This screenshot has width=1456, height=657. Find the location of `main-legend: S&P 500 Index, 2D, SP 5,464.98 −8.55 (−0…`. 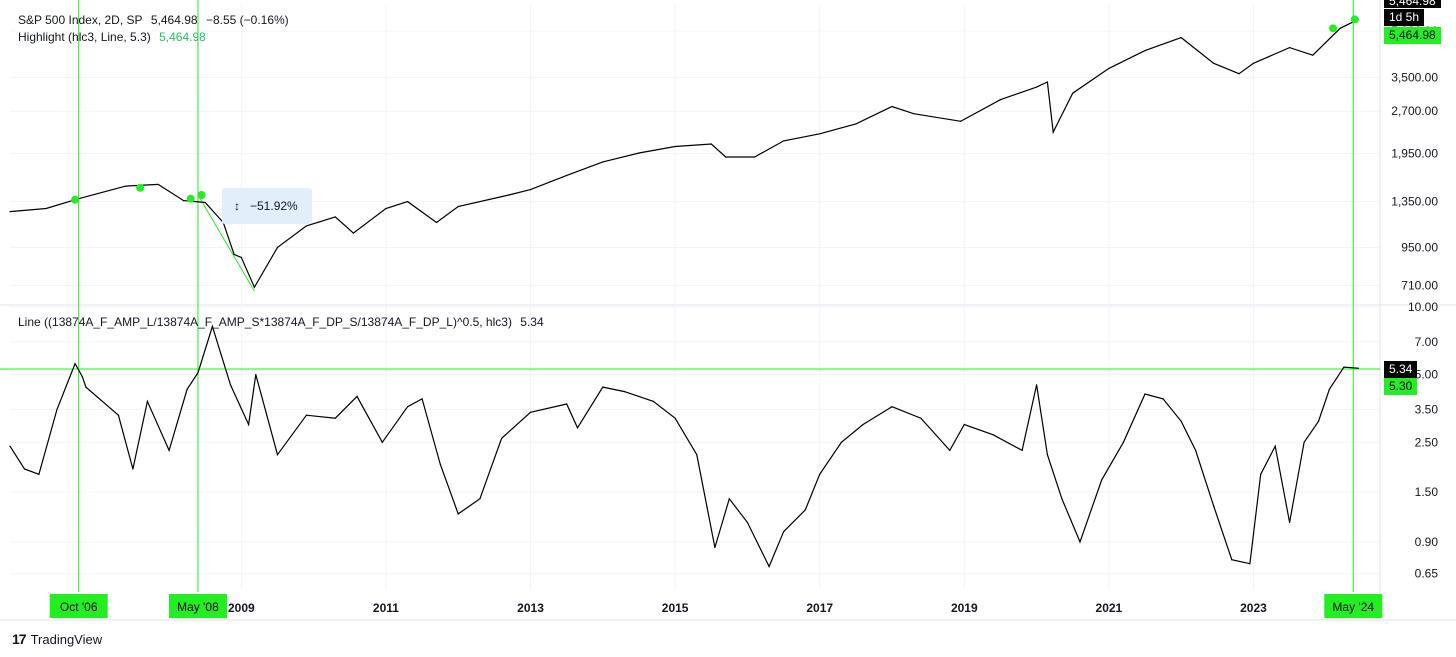

main-legend: S&P 500 Index, 2D, SP 5,464.98 −8.55 (−0… is located at coordinates (156, 20).